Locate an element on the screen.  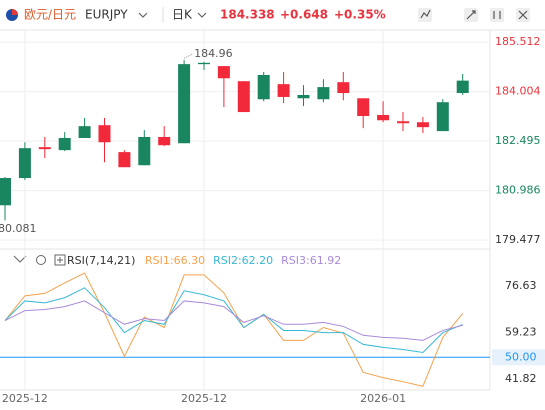
y-tick-label: 41.82 is located at coordinates (521, 378).